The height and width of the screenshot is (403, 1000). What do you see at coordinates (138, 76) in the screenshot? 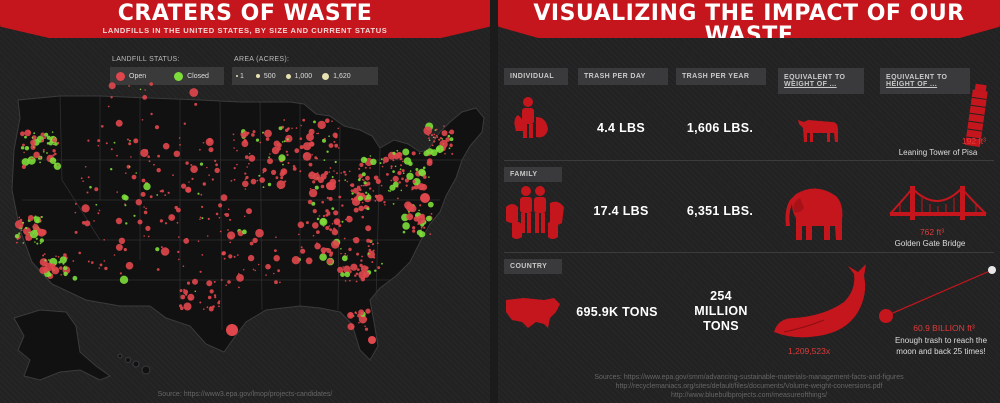
I see `legend-open-label: Open` at bounding box center [138, 76].